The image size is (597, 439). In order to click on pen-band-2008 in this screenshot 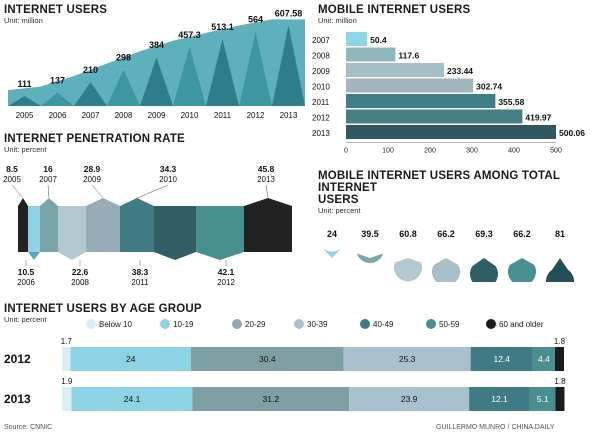, I will do `click(72, 229)`.